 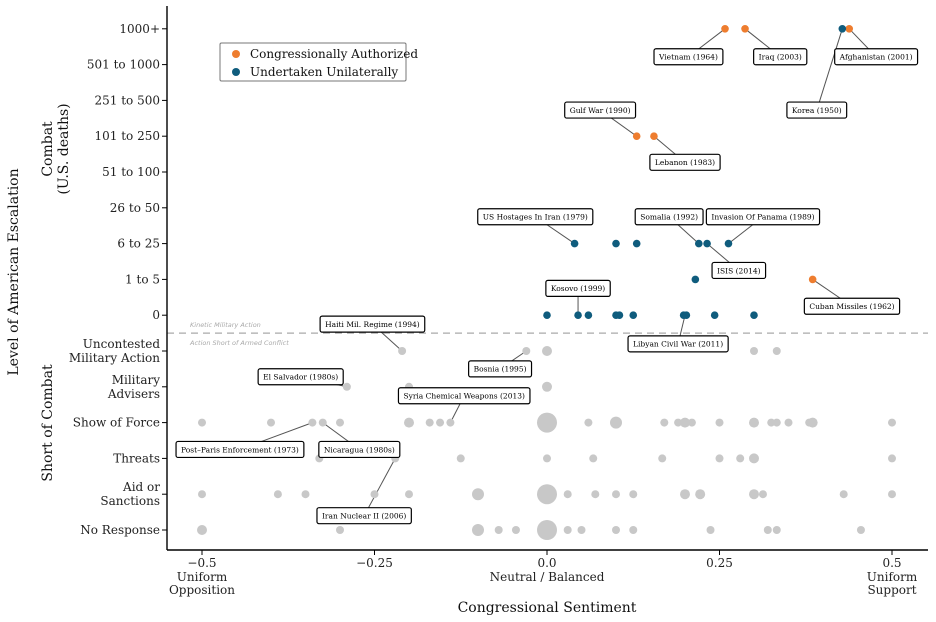 I want to click on y-tick-label: 51 to 100, so click(x=131, y=172).